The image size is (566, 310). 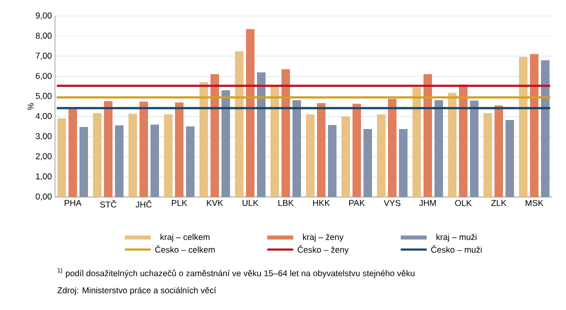 What do you see at coordinates (44, 197) in the screenshot?
I see `y-tick-label: 0,00` at bounding box center [44, 197].